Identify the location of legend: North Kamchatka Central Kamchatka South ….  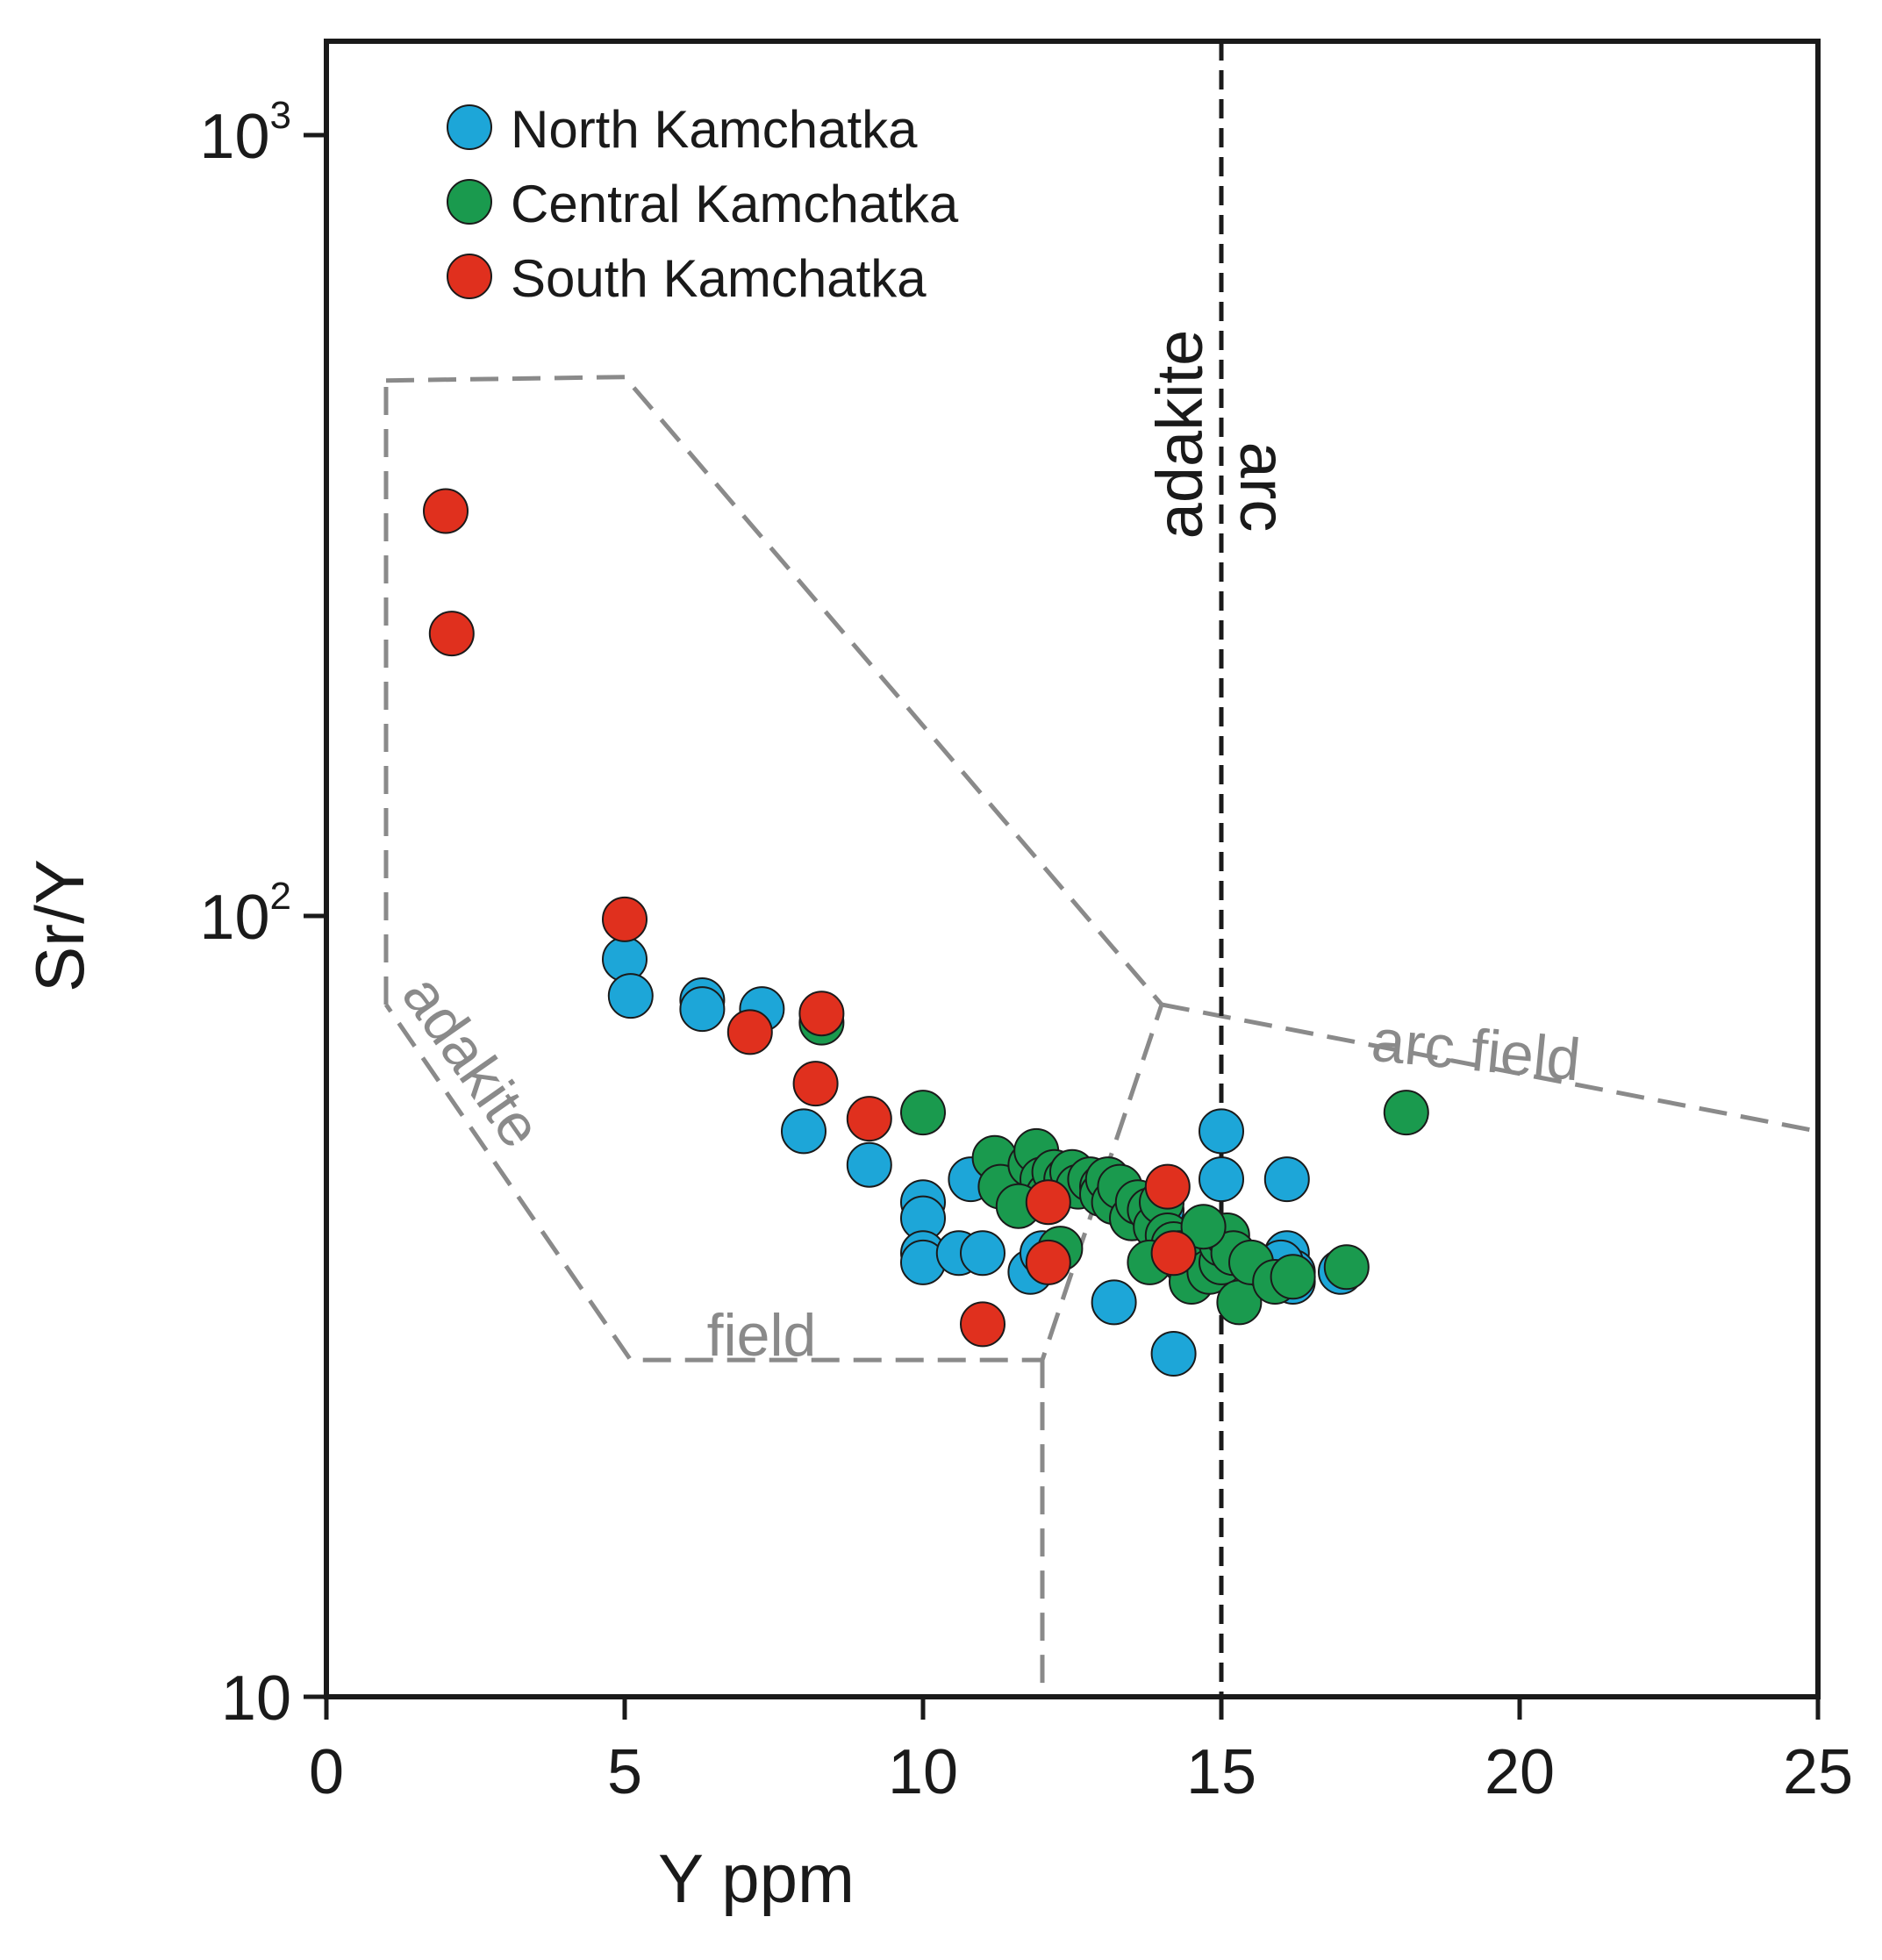
(703, 204).